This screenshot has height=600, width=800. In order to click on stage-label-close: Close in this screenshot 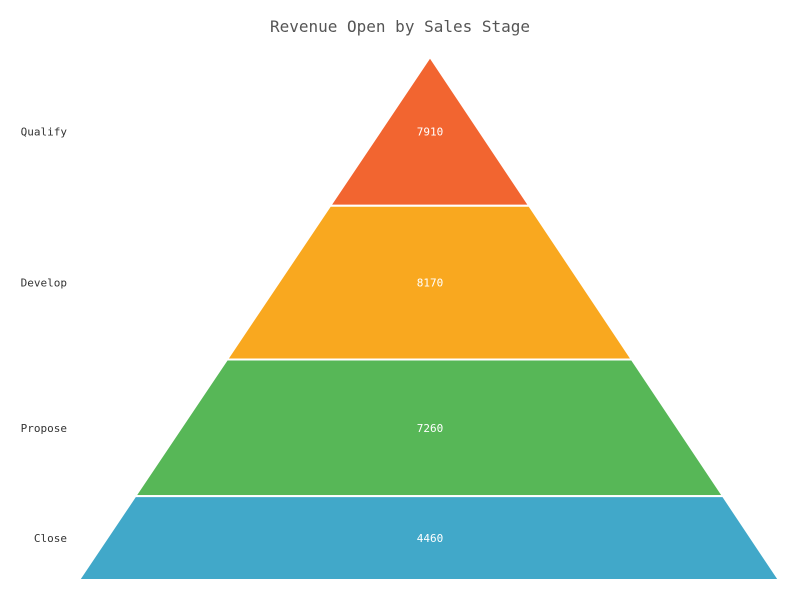, I will do `click(50, 538)`.